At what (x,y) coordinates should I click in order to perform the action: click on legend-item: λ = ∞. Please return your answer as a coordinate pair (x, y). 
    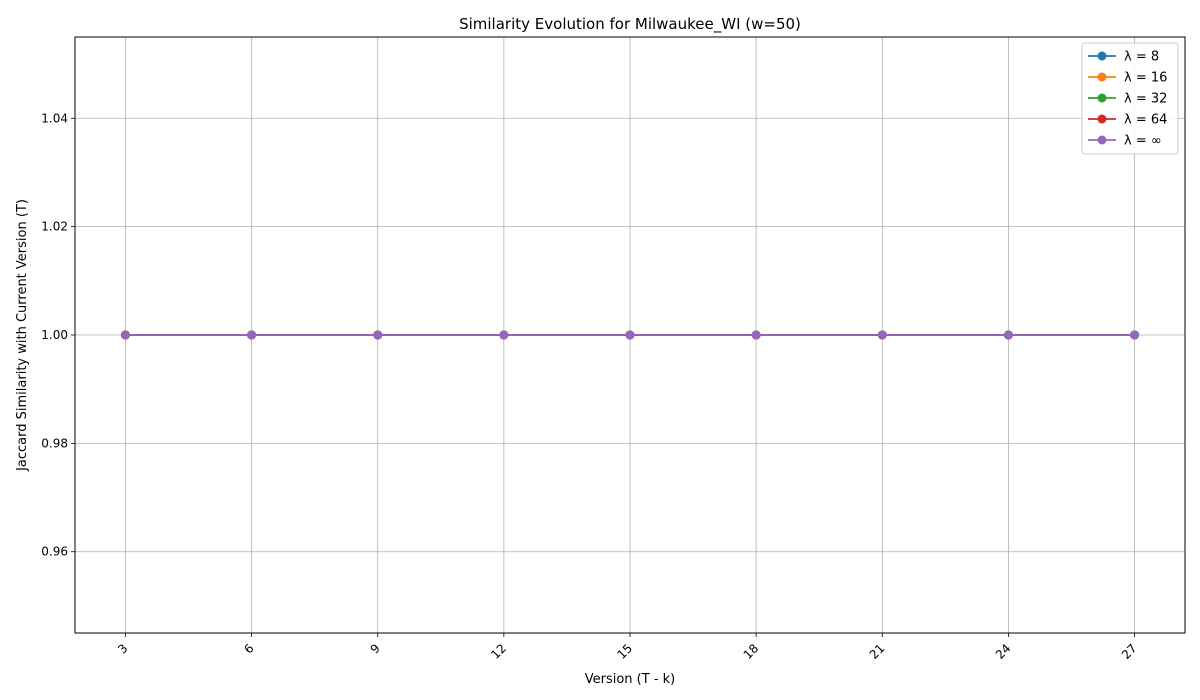
    Looking at the image, I should click on (1125, 141).